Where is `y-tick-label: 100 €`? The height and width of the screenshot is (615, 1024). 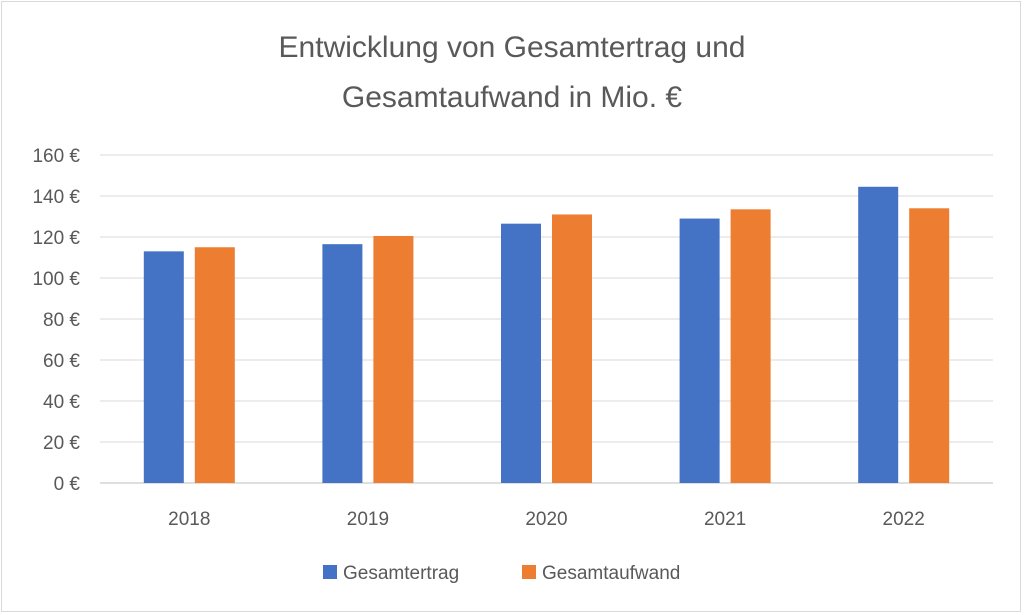 y-tick-label: 100 € is located at coordinates (56, 279).